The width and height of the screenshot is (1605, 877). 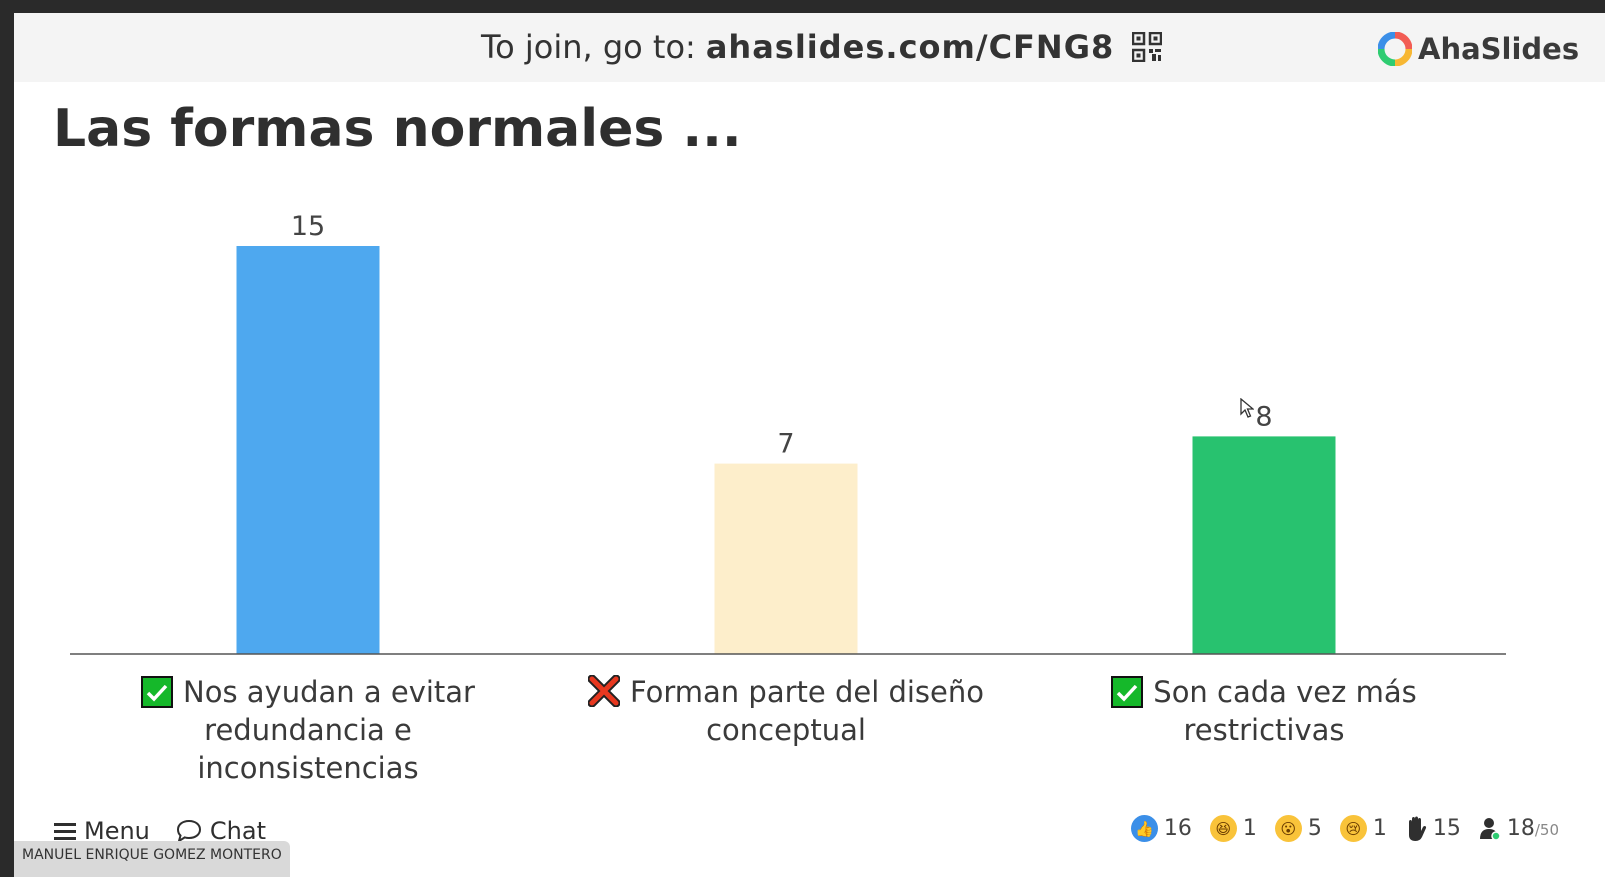 What do you see at coordinates (1223, 828) in the screenshot?
I see `laughing-emoji-icon: 😆` at bounding box center [1223, 828].